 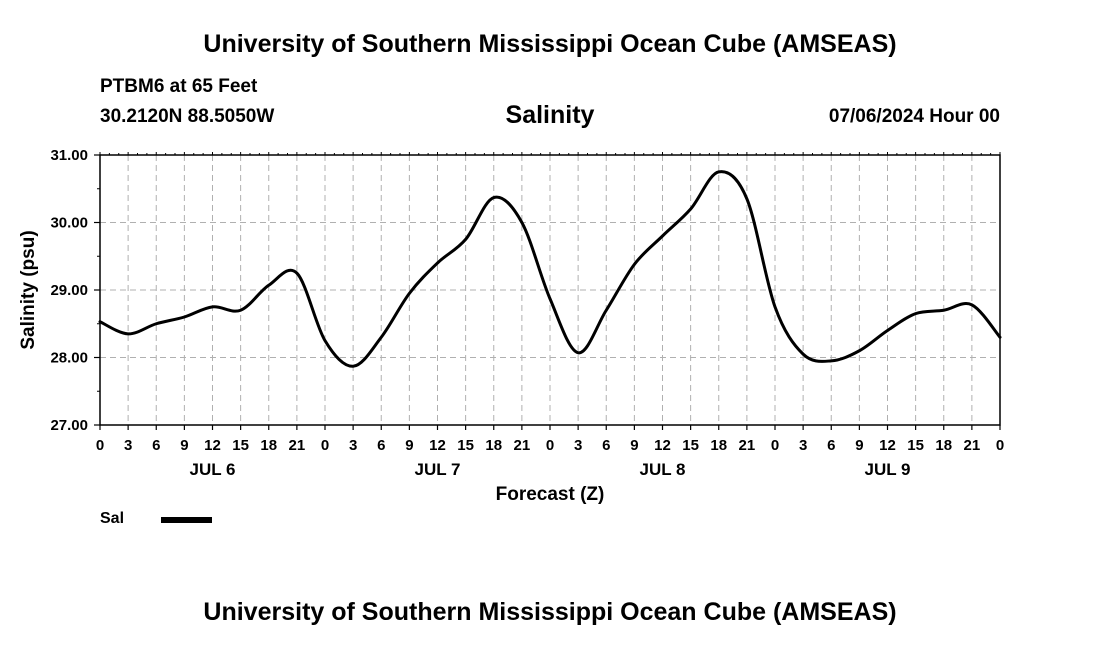 I want to click on x-day-label: JUL 6, so click(x=213, y=469).